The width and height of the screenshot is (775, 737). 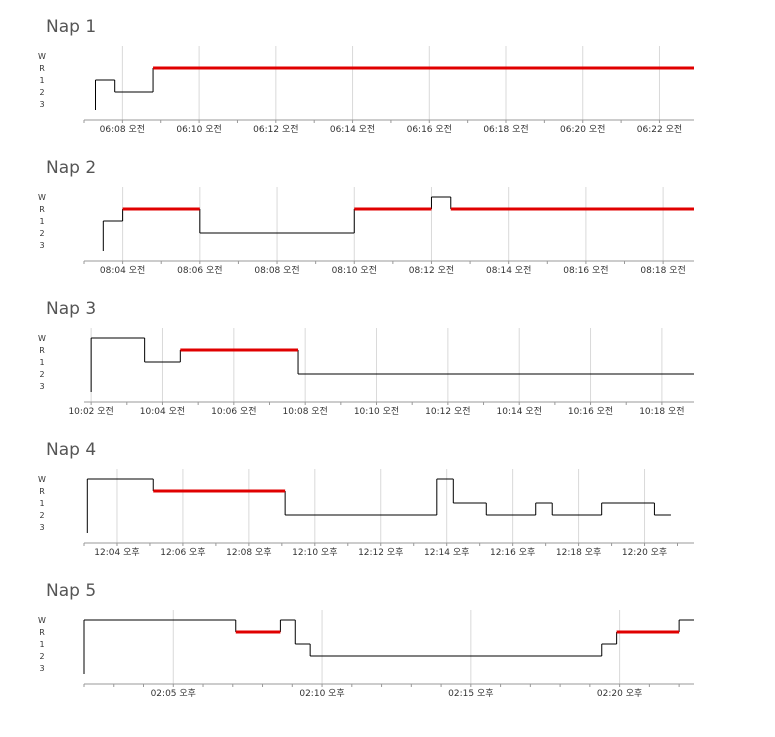 What do you see at coordinates (71, 27) in the screenshot?
I see `nap-1-title: Nap 1` at bounding box center [71, 27].